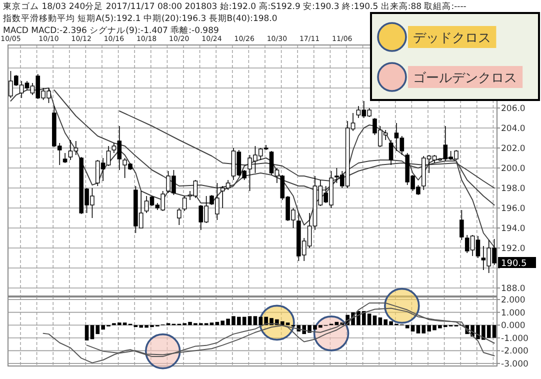 The image size is (541, 379). I want to click on y-tick-label: 1.000, so click(513, 313).